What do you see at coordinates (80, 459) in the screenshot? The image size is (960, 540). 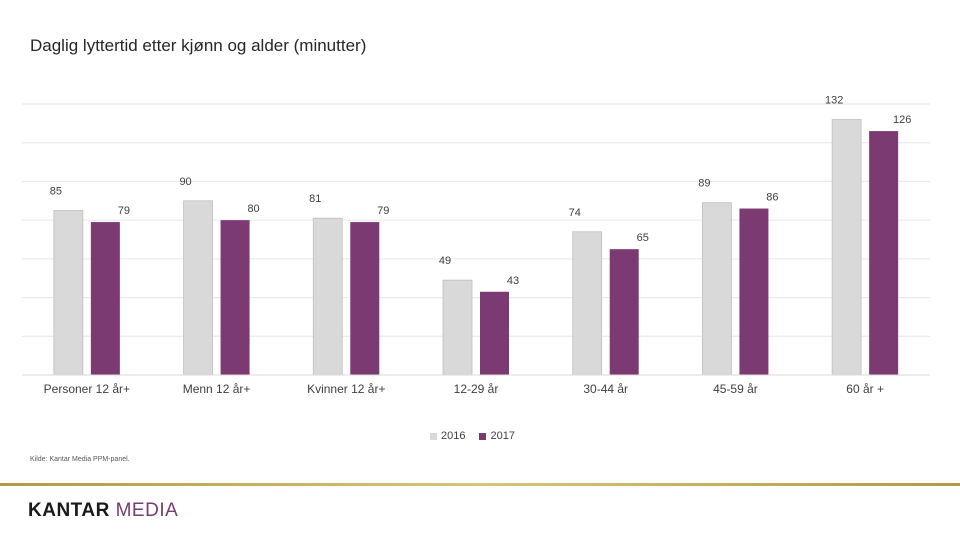 I see `source-note: Kilde: Kantar Media PPM-panel.` at bounding box center [80, 459].